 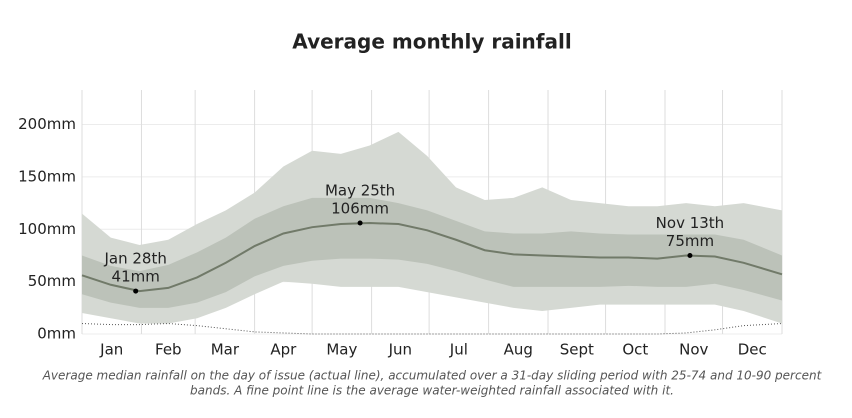 What do you see at coordinates (400, 350) in the screenshot?
I see `x-tick-label: Jun` at bounding box center [400, 350].